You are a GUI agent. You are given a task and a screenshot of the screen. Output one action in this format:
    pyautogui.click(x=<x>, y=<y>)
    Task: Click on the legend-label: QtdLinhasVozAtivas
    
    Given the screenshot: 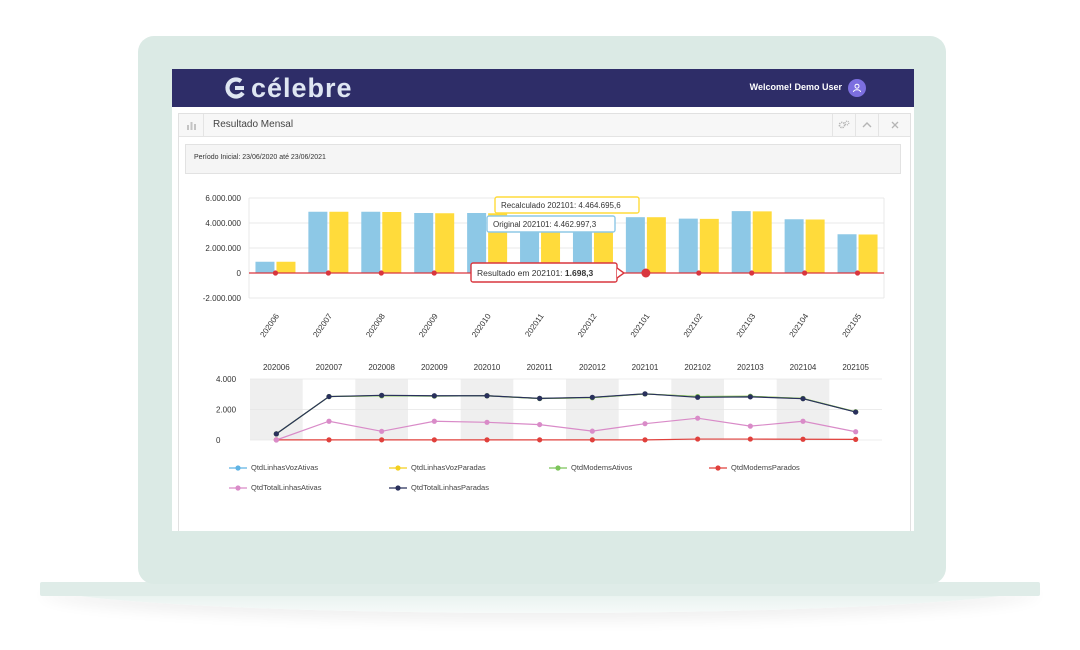 What is the action you would take?
    pyautogui.click(x=285, y=467)
    